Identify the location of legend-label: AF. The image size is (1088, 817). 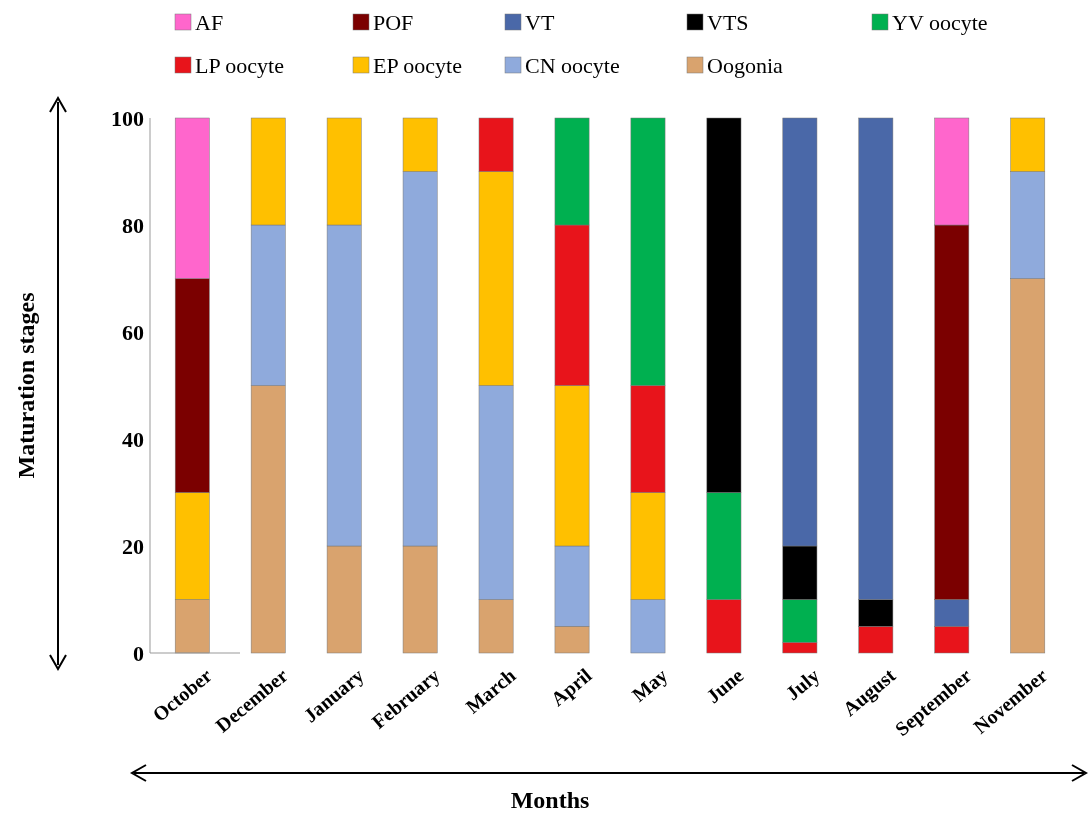
(209, 22).